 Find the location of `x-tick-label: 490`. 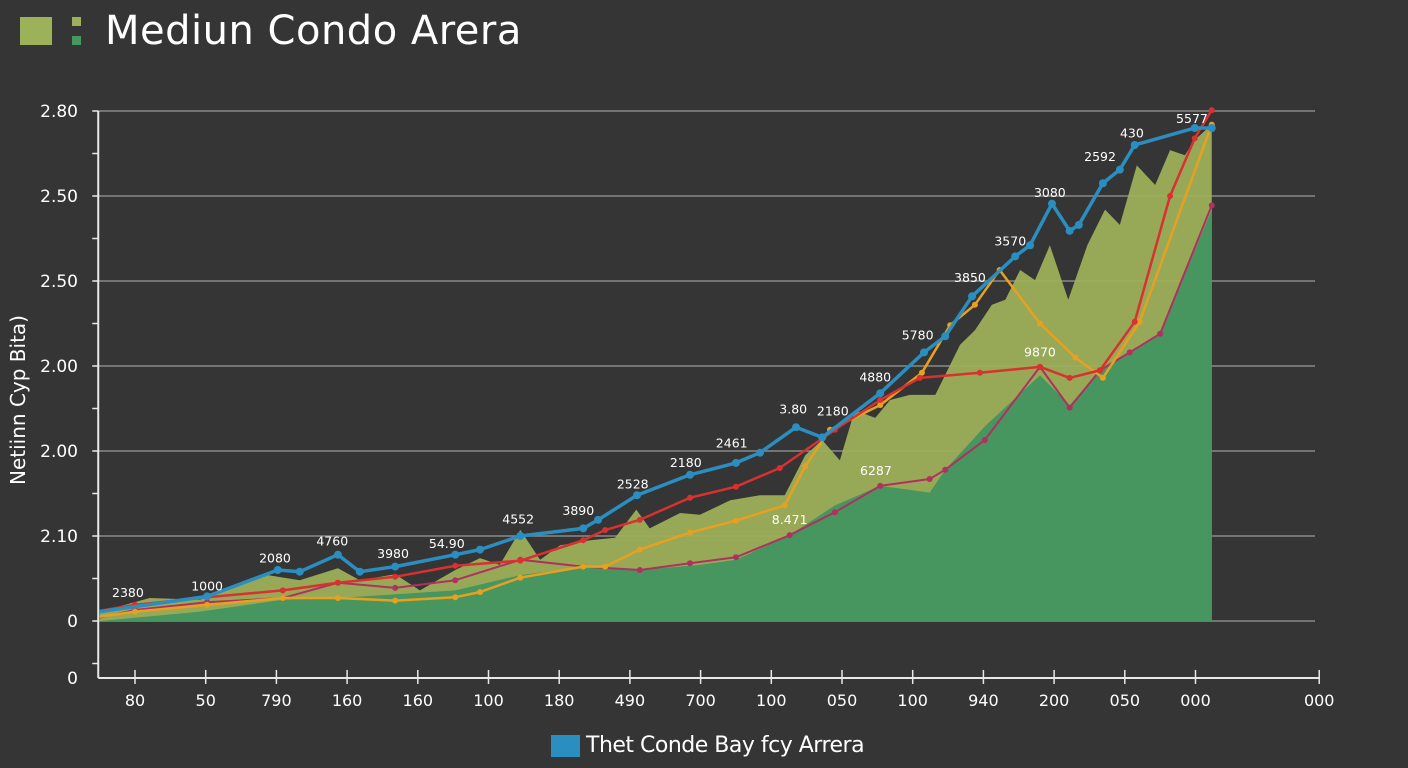

x-tick-label: 490 is located at coordinates (630, 700).